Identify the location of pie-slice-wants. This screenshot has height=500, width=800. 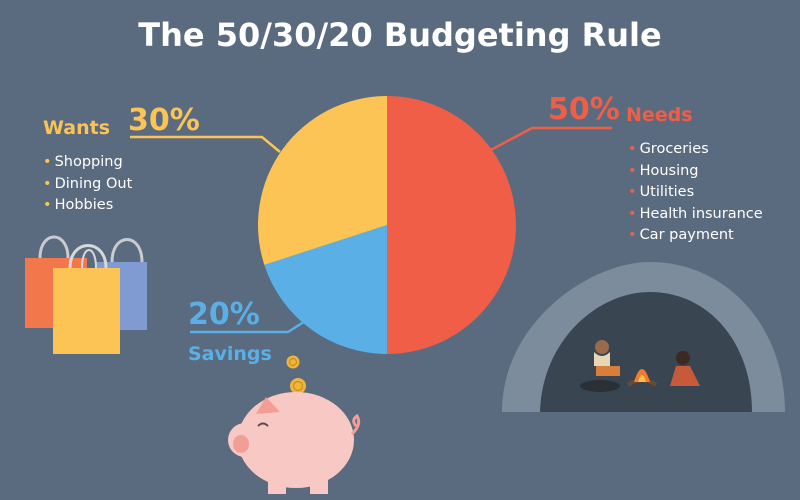
(322, 180).